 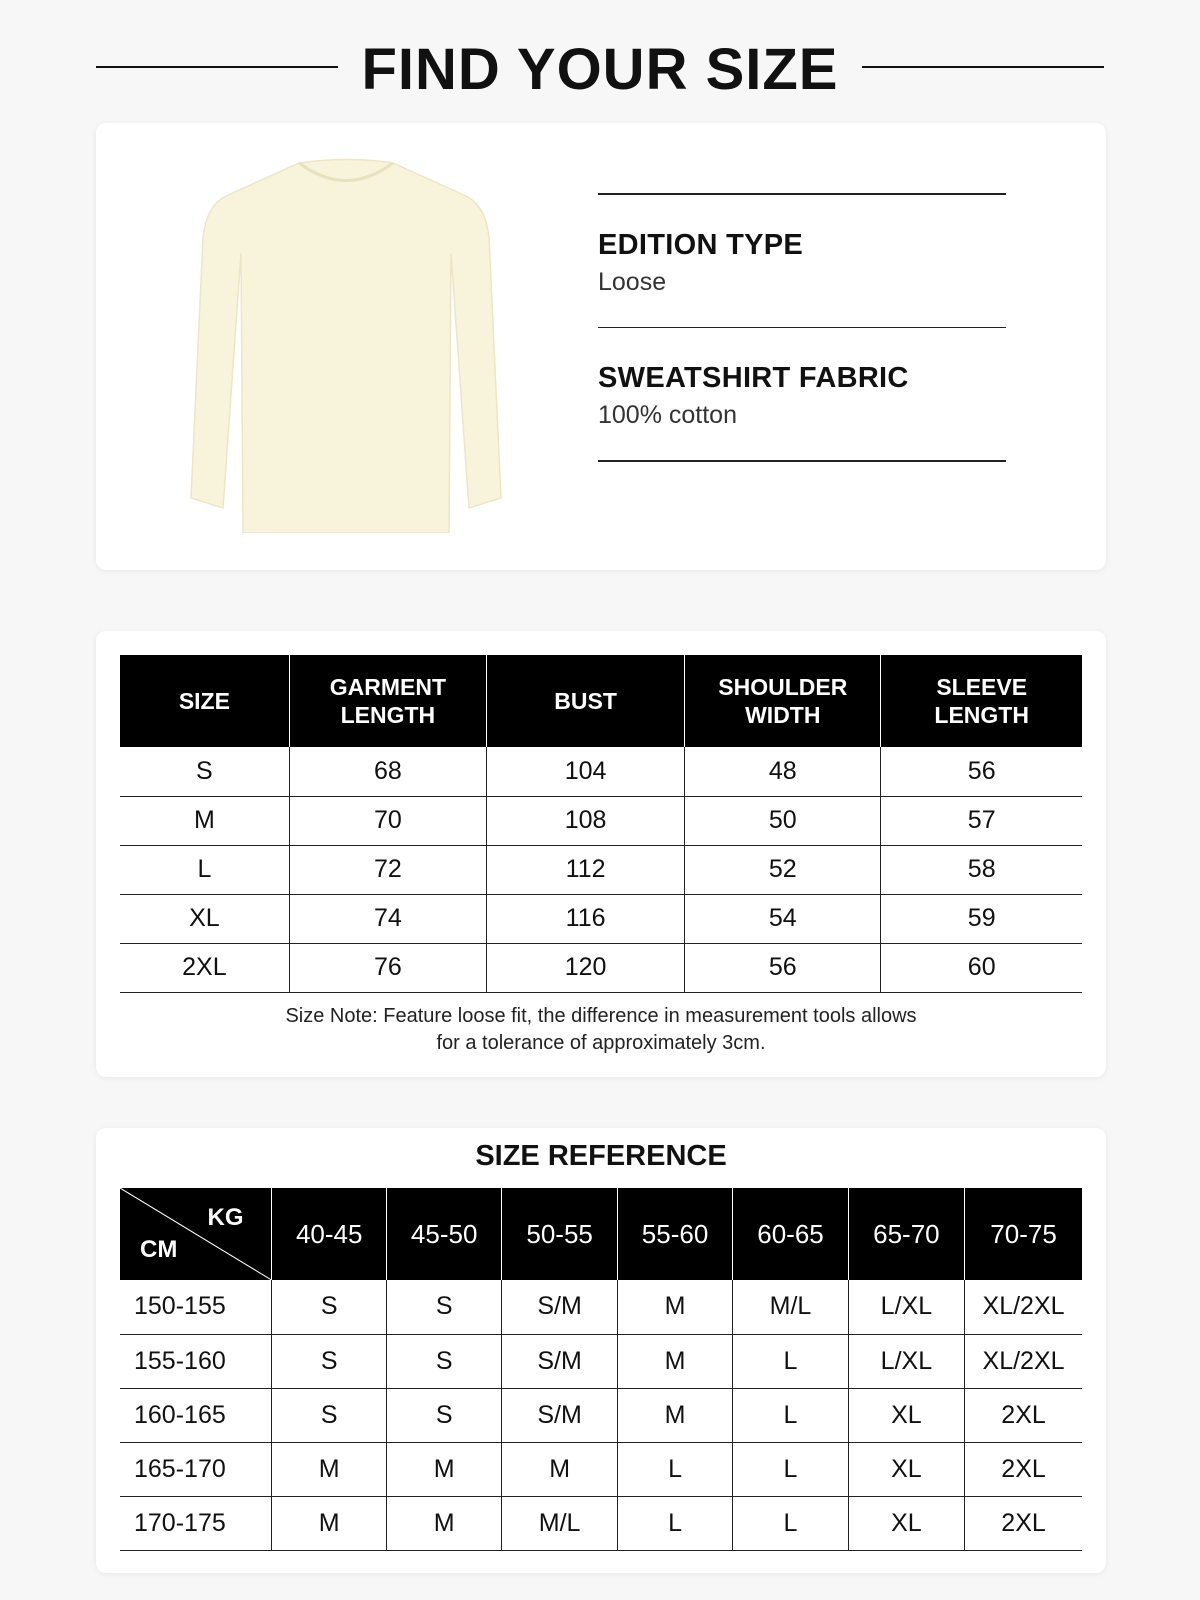 I want to click on table-row: XL 74 116 54 59, so click(x=601, y=919).